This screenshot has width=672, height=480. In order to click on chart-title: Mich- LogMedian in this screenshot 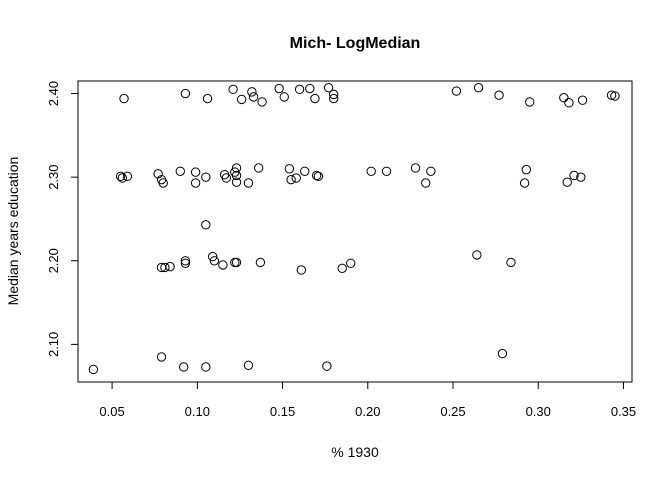, I will do `click(355, 43)`.